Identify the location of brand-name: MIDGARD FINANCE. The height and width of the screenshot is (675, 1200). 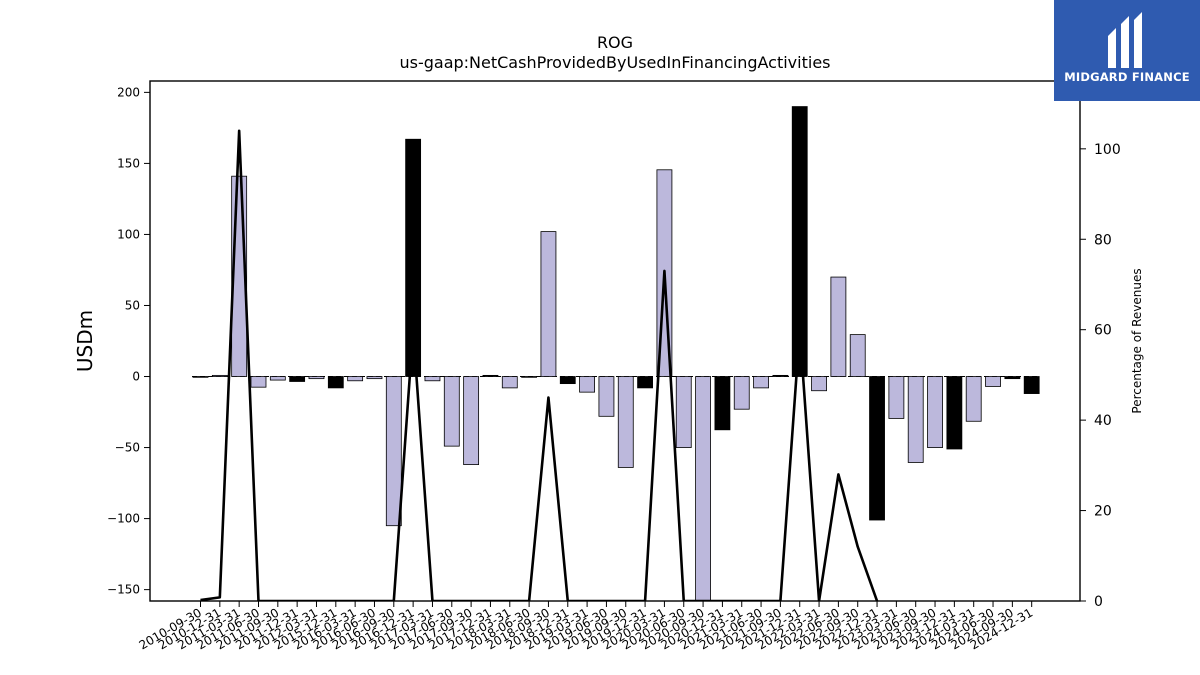
(1127, 77).